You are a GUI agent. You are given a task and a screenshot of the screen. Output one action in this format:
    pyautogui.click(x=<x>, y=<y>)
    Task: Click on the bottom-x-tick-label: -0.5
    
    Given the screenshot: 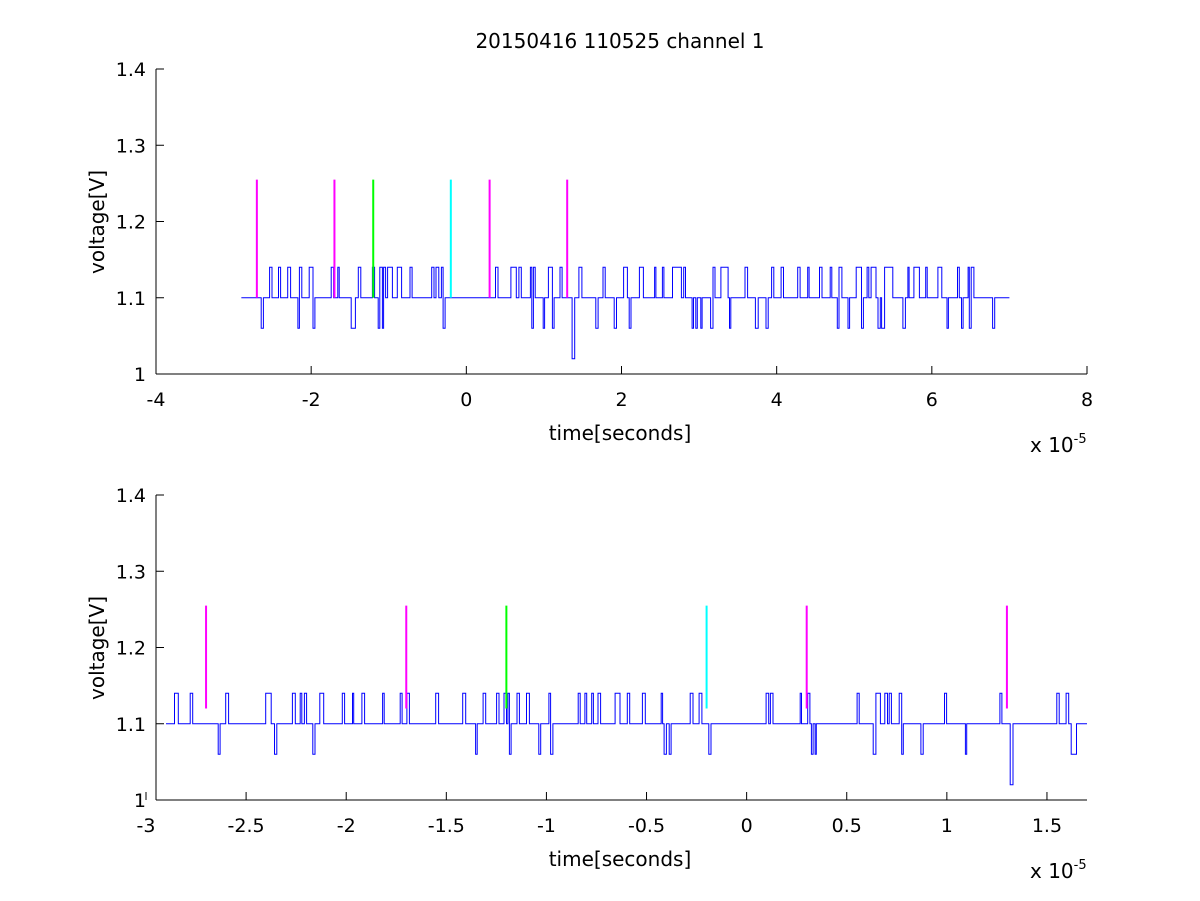 What is the action you would take?
    pyautogui.click(x=646, y=826)
    